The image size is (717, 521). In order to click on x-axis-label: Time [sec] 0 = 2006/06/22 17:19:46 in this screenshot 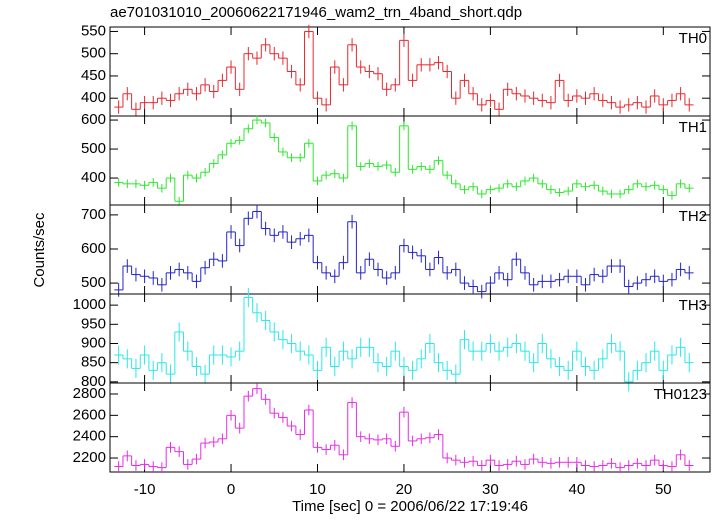, I will do `click(410, 506)`.